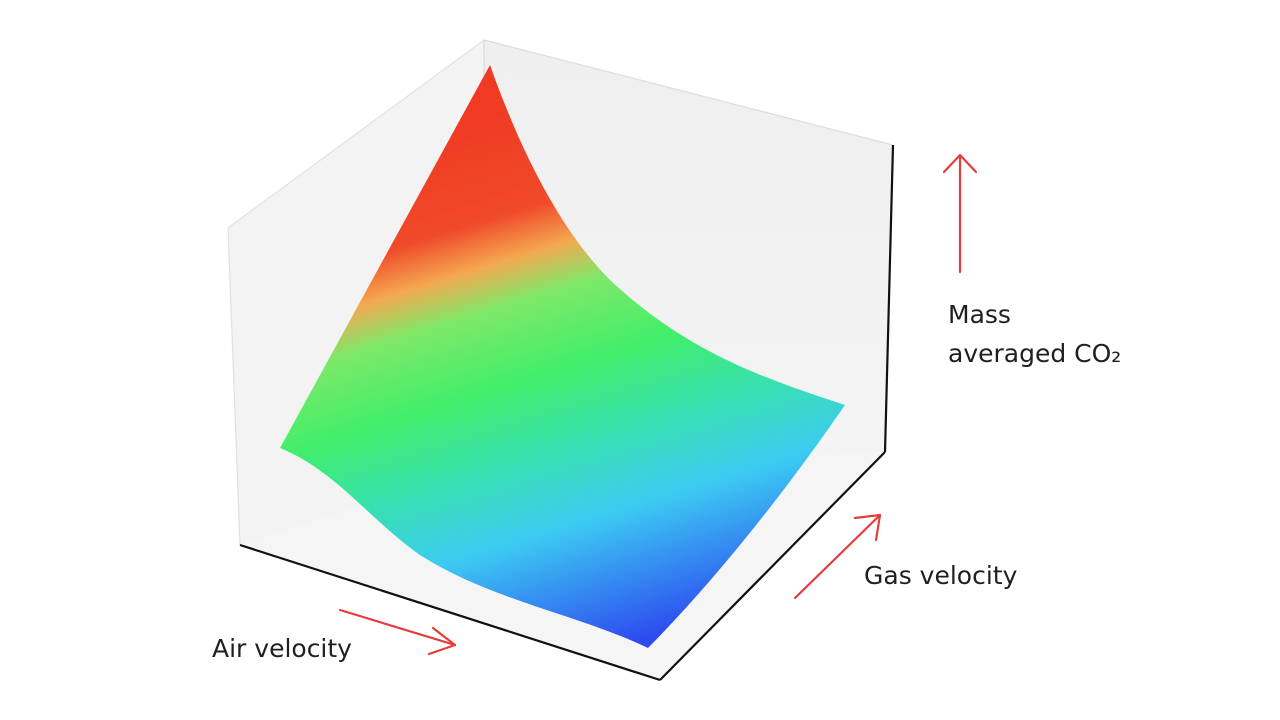 Image resolution: width=1280 pixels, height=720 pixels. Describe the element at coordinates (397, 632) in the screenshot. I see `air-velocity-arrow` at that location.